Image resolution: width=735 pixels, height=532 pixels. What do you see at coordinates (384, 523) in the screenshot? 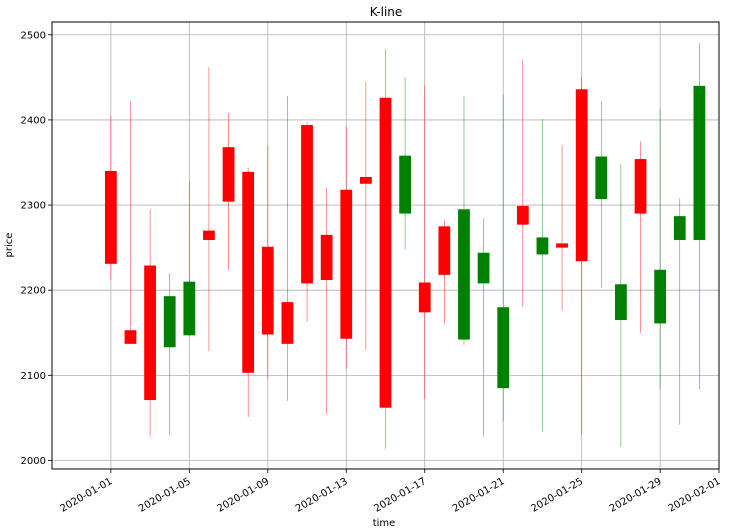
I see `x-axis-label: time` at bounding box center [384, 523].